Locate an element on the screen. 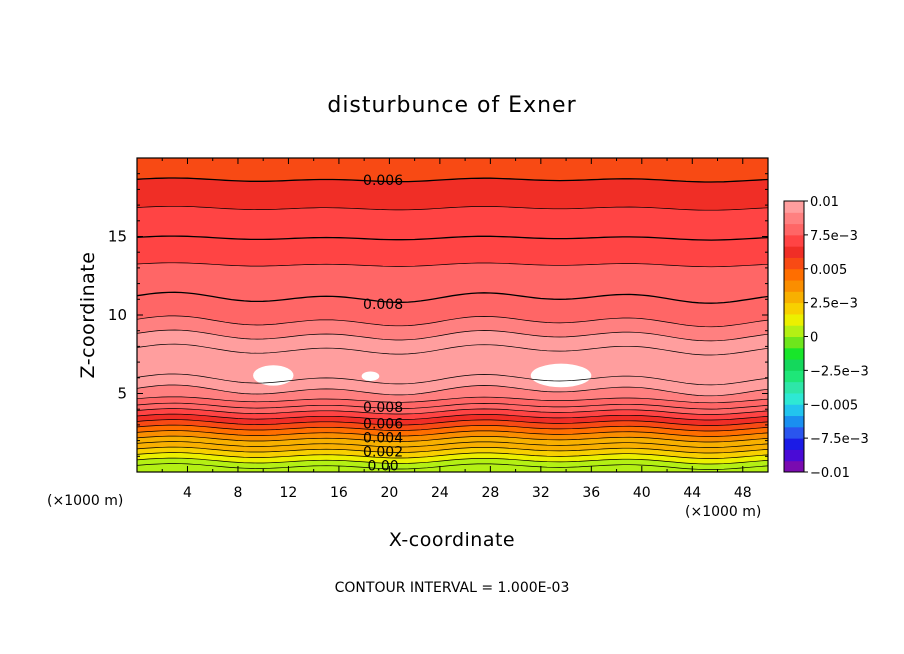 The width and height of the screenshot is (904, 654). y-tick-label-1: 10 is located at coordinates (117, 315).